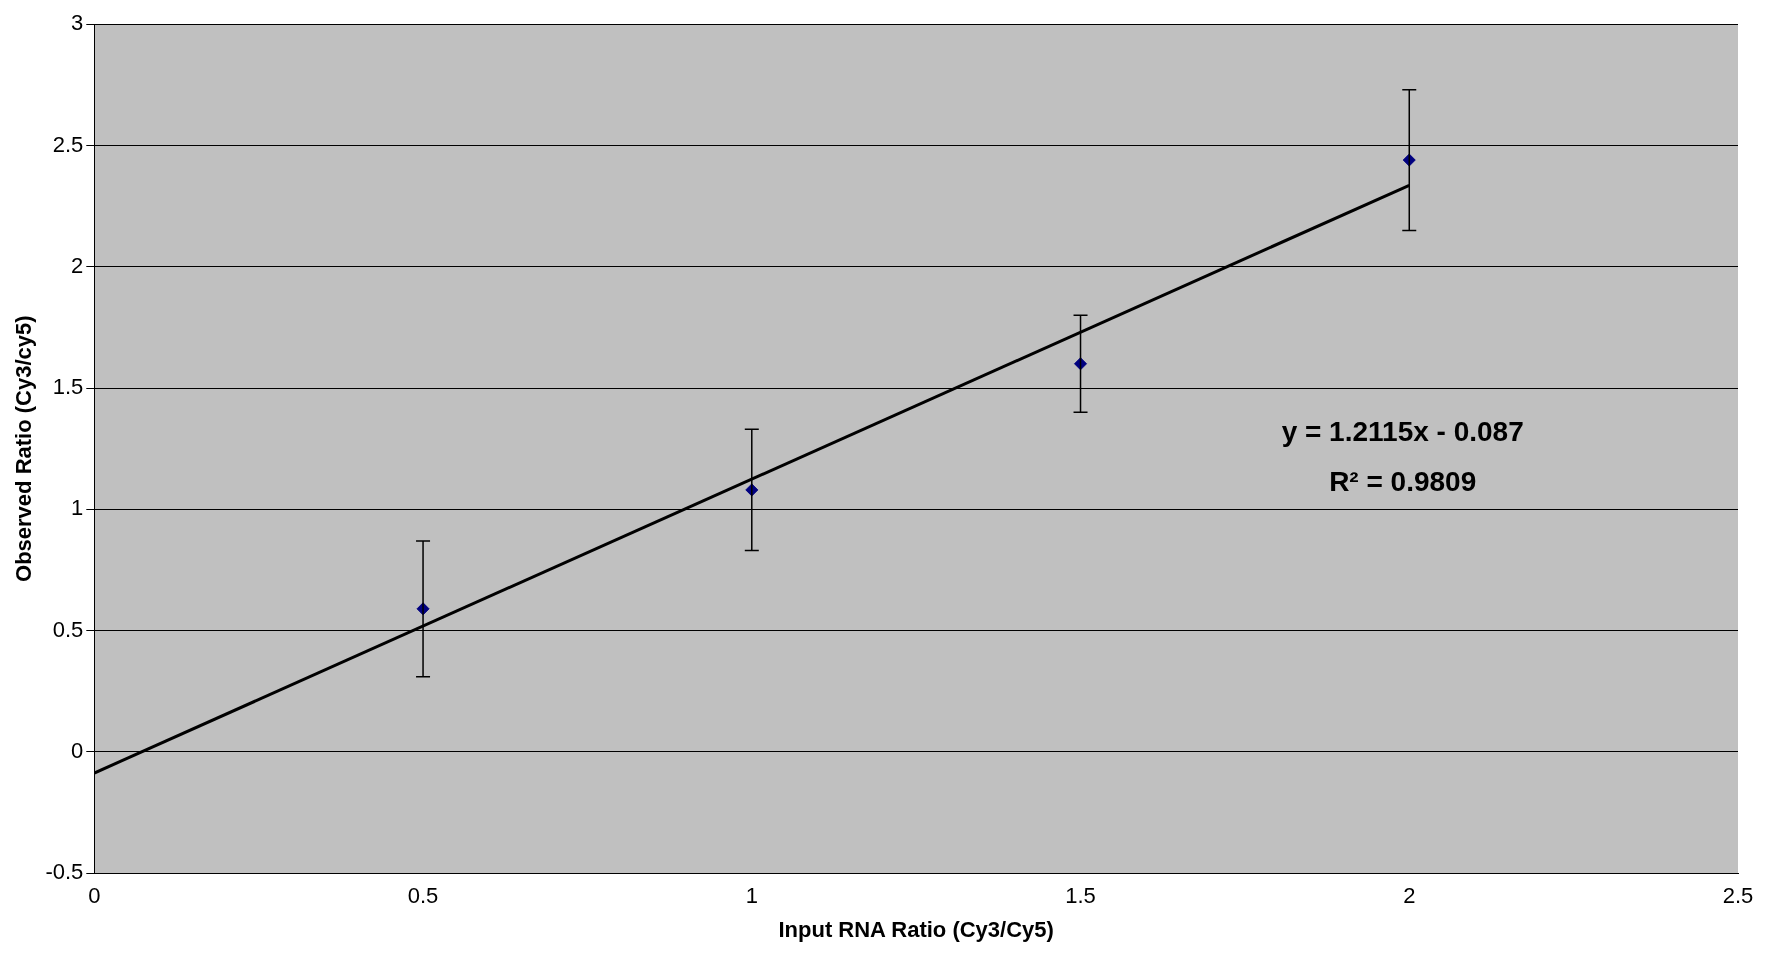 The width and height of the screenshot is (1777, 957). Describe the element at coordinates (1080, 896) in the screenshot. I see `x-tick-label: 1.5` at that location.